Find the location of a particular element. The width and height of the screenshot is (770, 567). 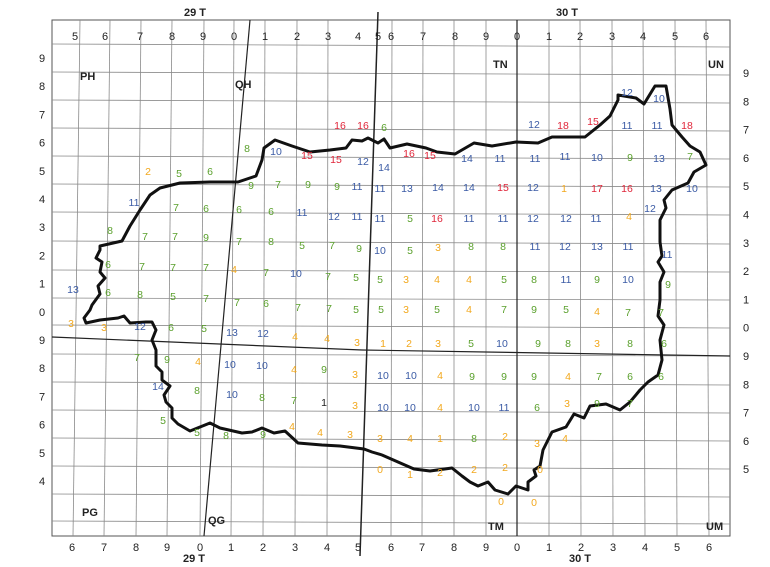

tick-label-top: 6 is located at coordinates (706, 37).